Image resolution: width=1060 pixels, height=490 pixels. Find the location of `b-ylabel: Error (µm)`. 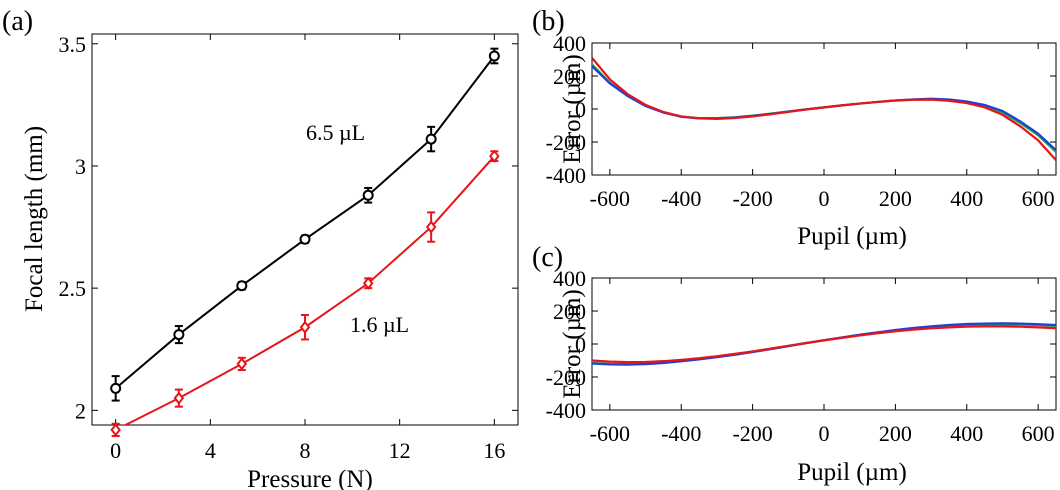

b-ylabel: Error (µm) is located at coordinates (572, 109).